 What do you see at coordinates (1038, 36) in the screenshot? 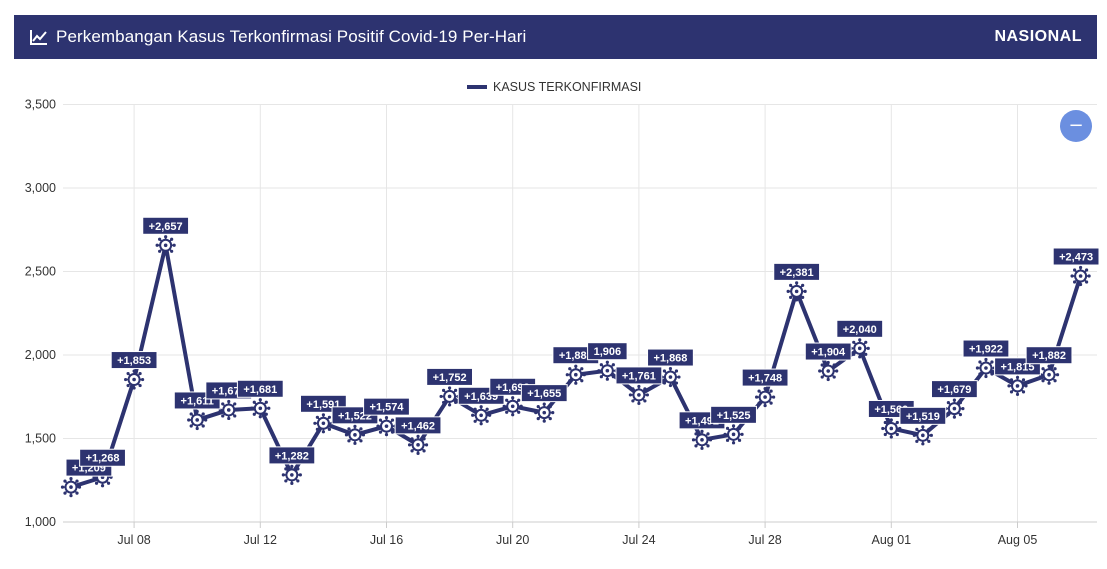
I see `scope-label: NASIONAL` at bounding box center [1038, 36].